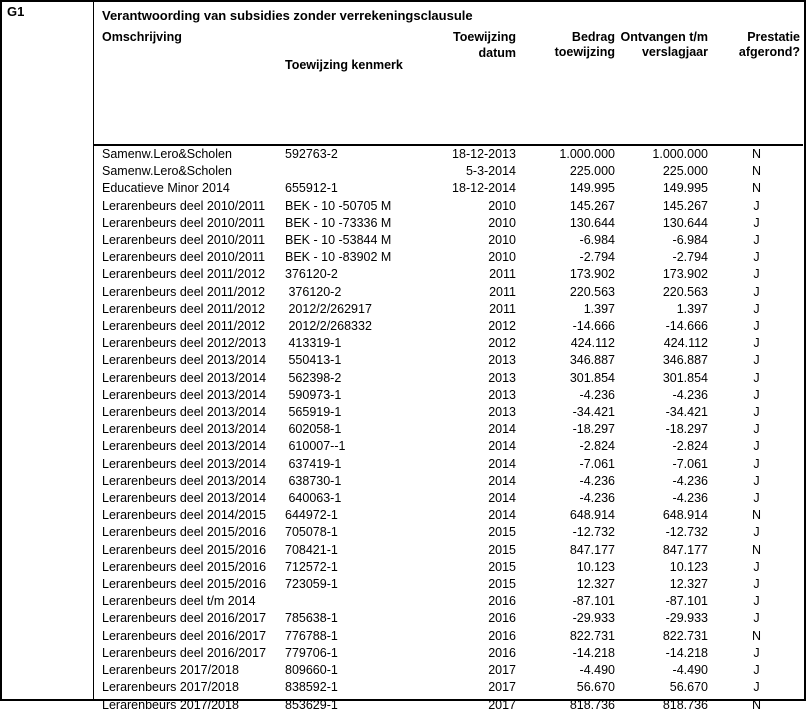 The image size is (806, 711). What do you see at coordinates (502, 412) in the screenshot?
I see `cell-datum: 2013` at bounding box center [502, 412].